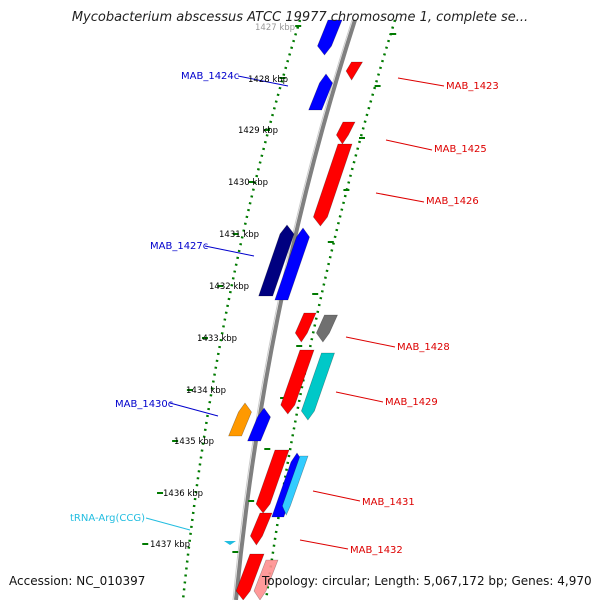 The image size is (600, 600). I want to click on leader-mab-1427c, so click(229, 251).